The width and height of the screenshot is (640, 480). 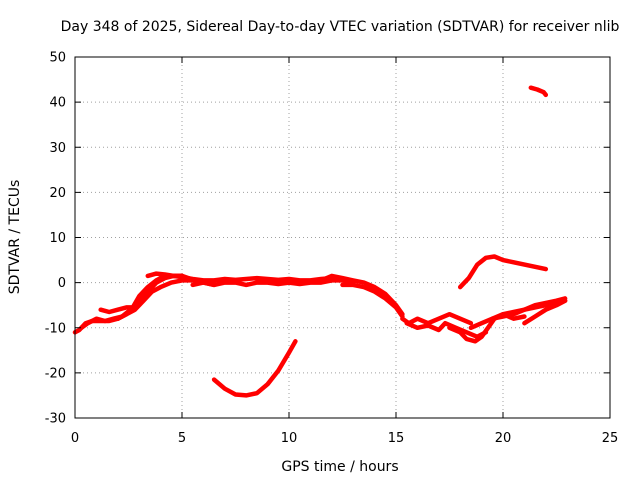 I want to click on x-tick-labels: 0 5 10 15 20 25, so click(x=344, y=438).